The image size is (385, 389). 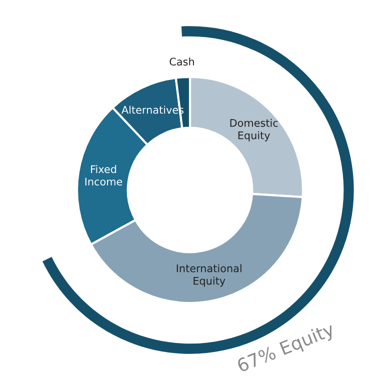 What do you see at coordinates (209, 275) in the screenshot?
I see `slice-label: International Equity` at bounding box center [209, 275].